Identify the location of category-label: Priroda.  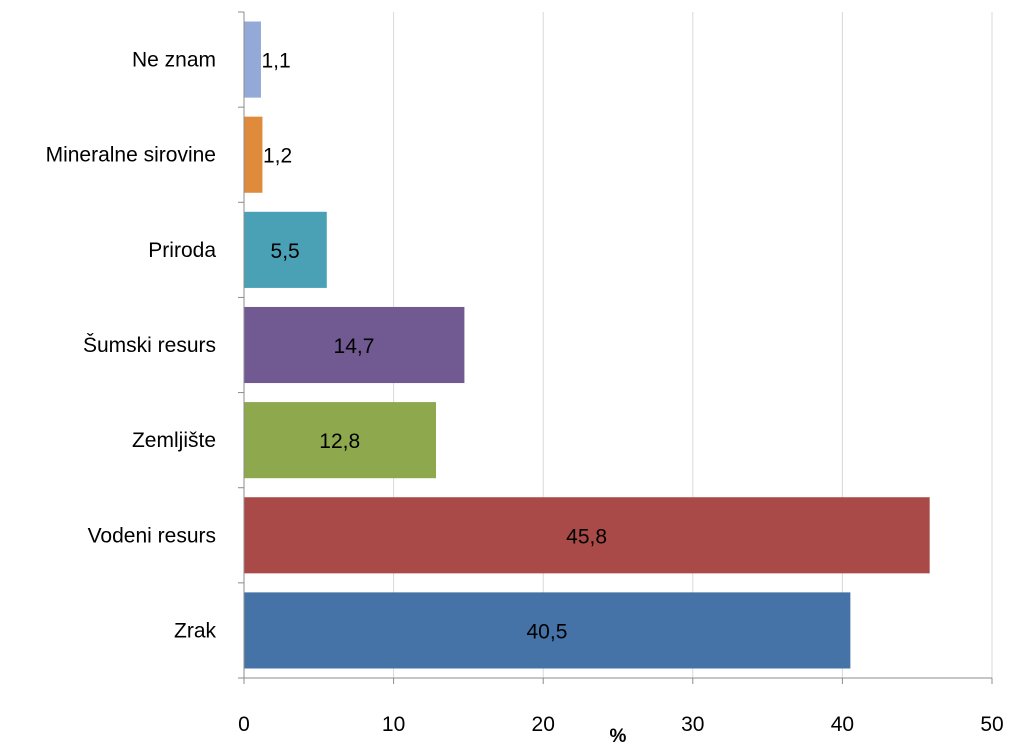
(182, 250).